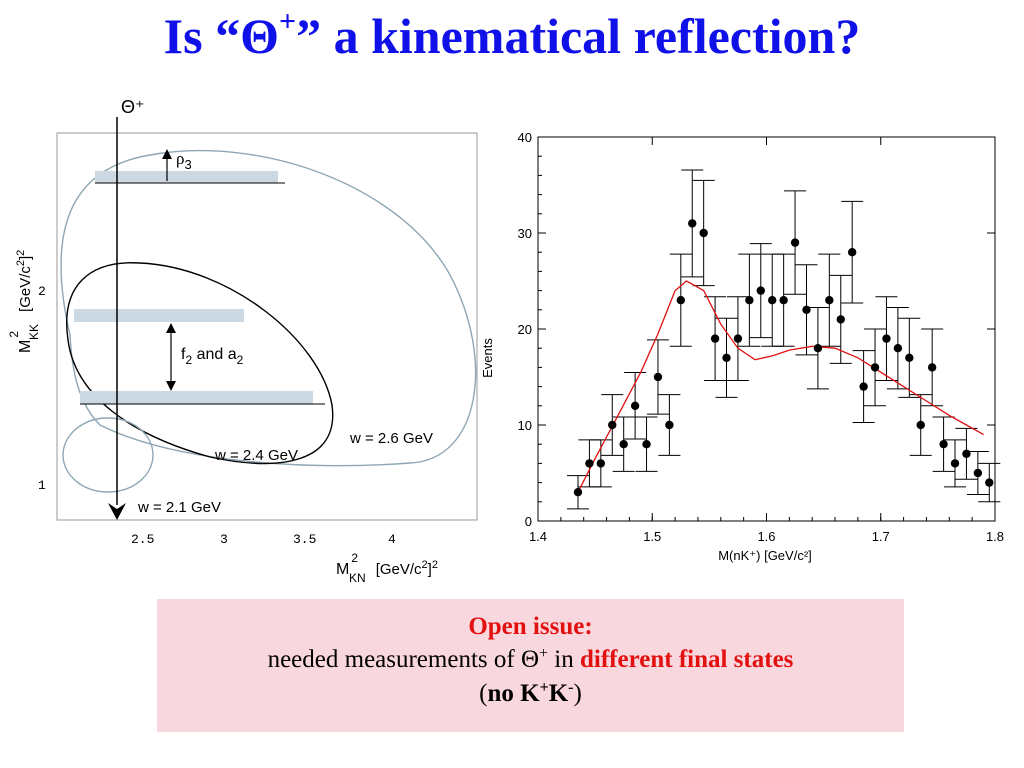 This screenshot has width=1024, height=768. I want to click on w-label-2.1: w = 2.1 GeV, so click(179, 507).